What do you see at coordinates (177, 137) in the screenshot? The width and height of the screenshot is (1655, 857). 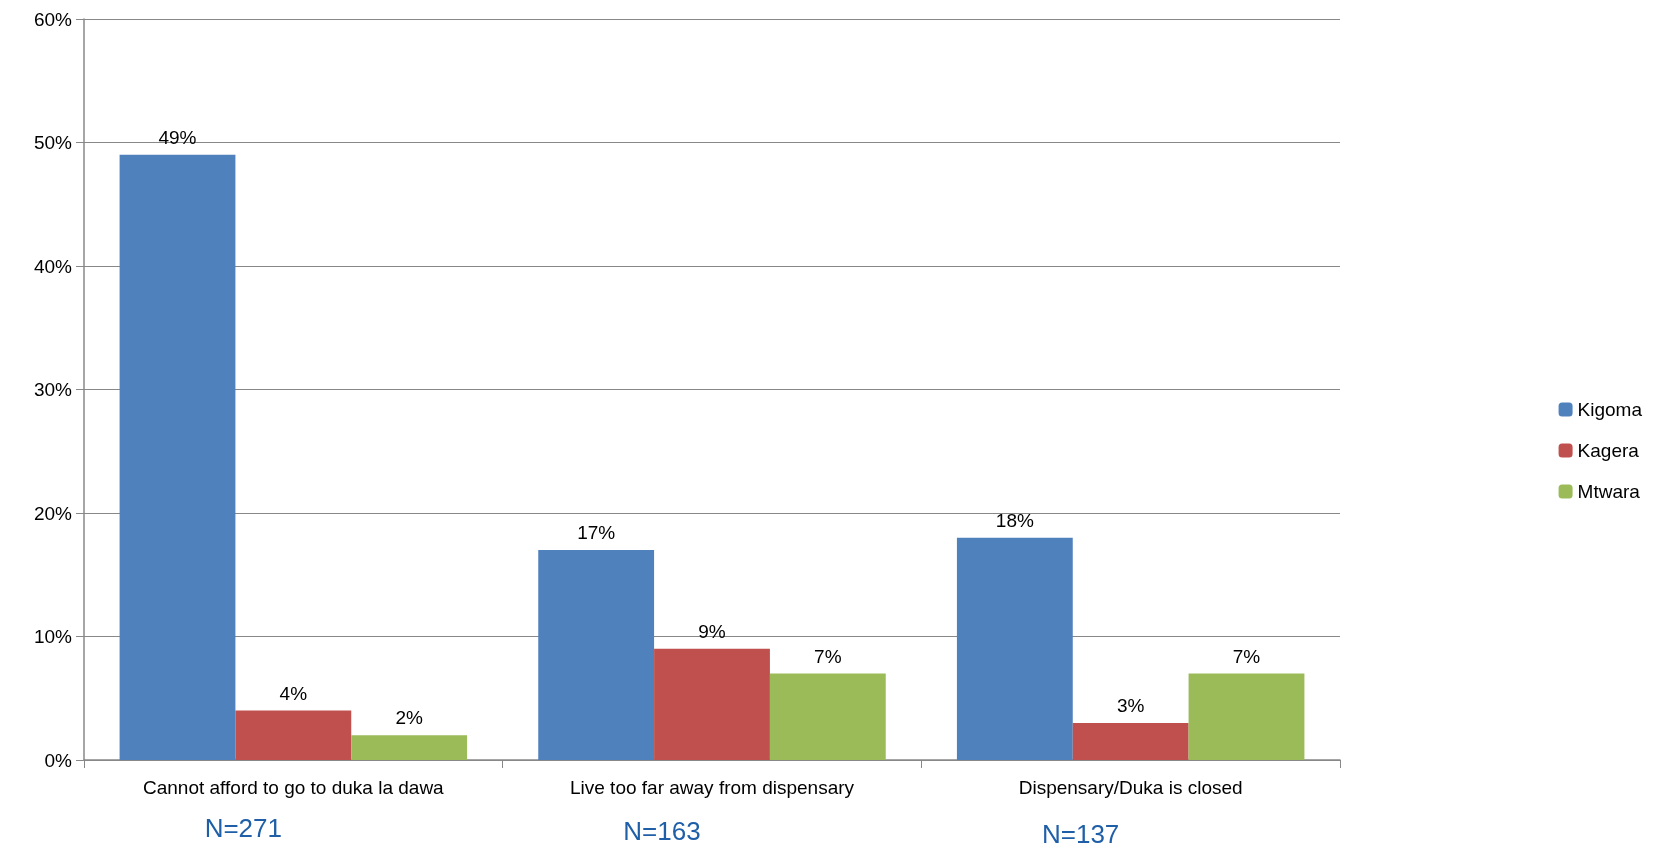 I see `data-label: 49%` at bounding box center [177, 137].